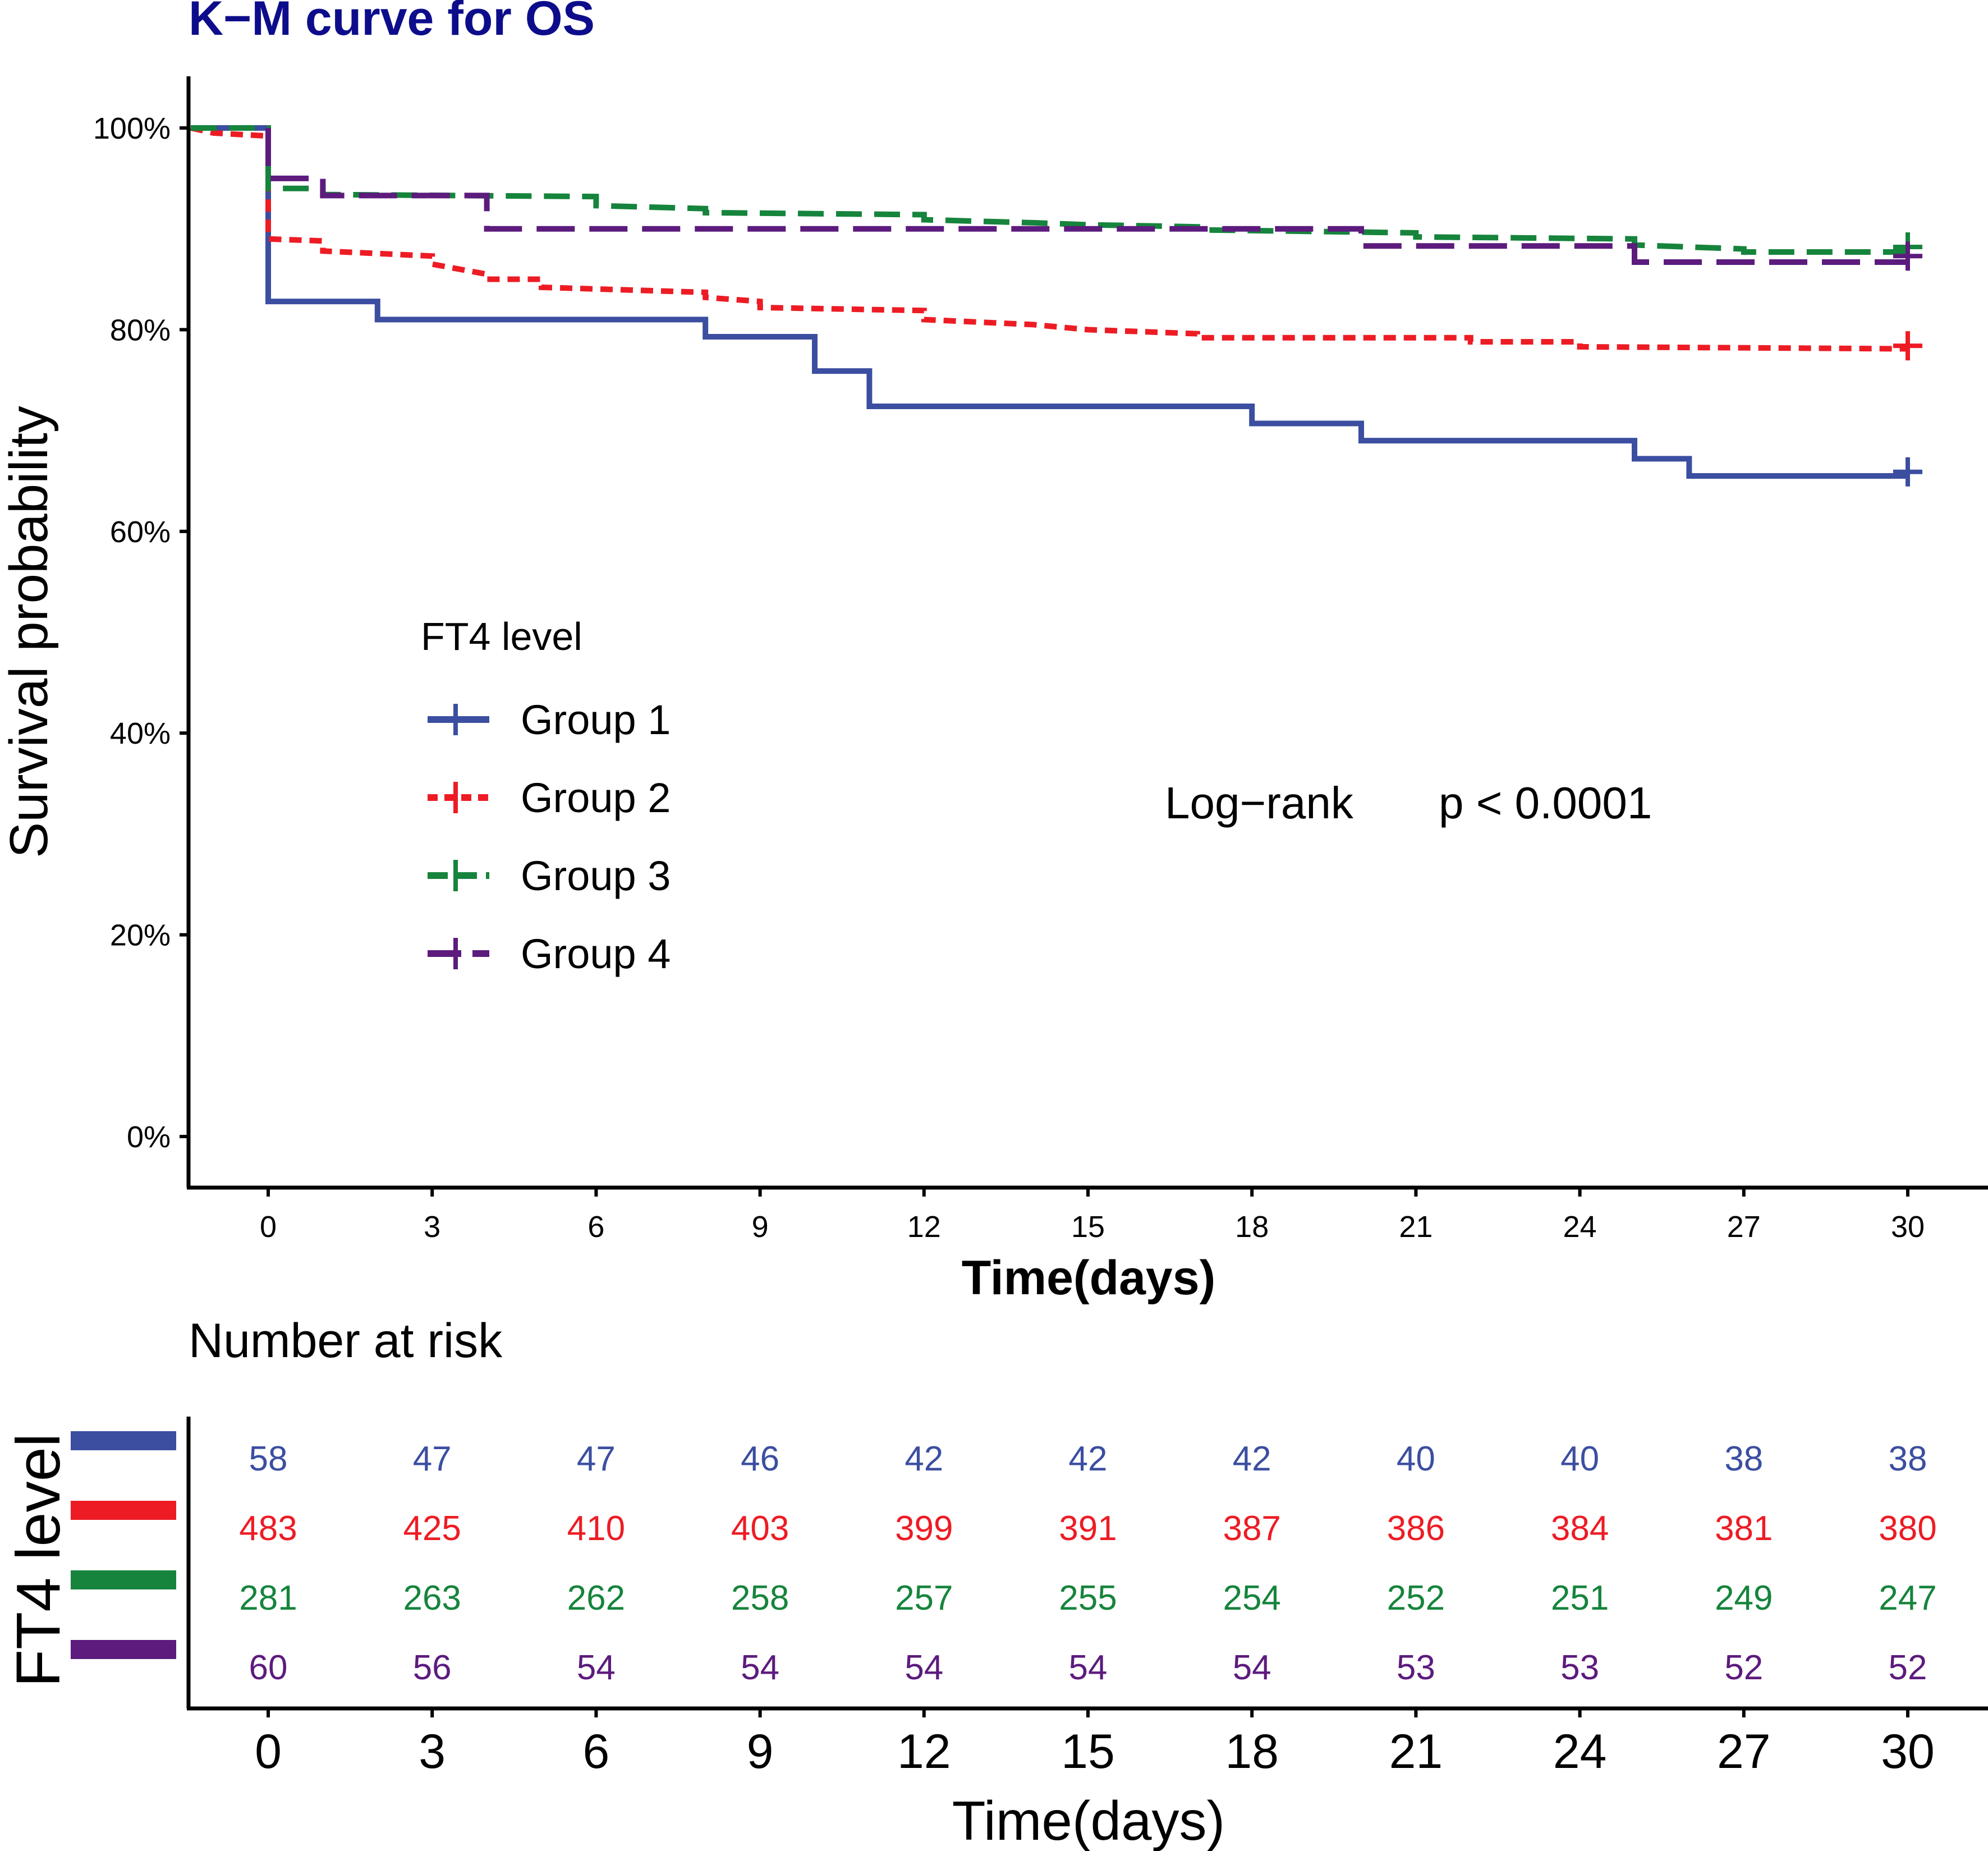  I want to click on y-tick-label: 0%, so click(149, 1137).